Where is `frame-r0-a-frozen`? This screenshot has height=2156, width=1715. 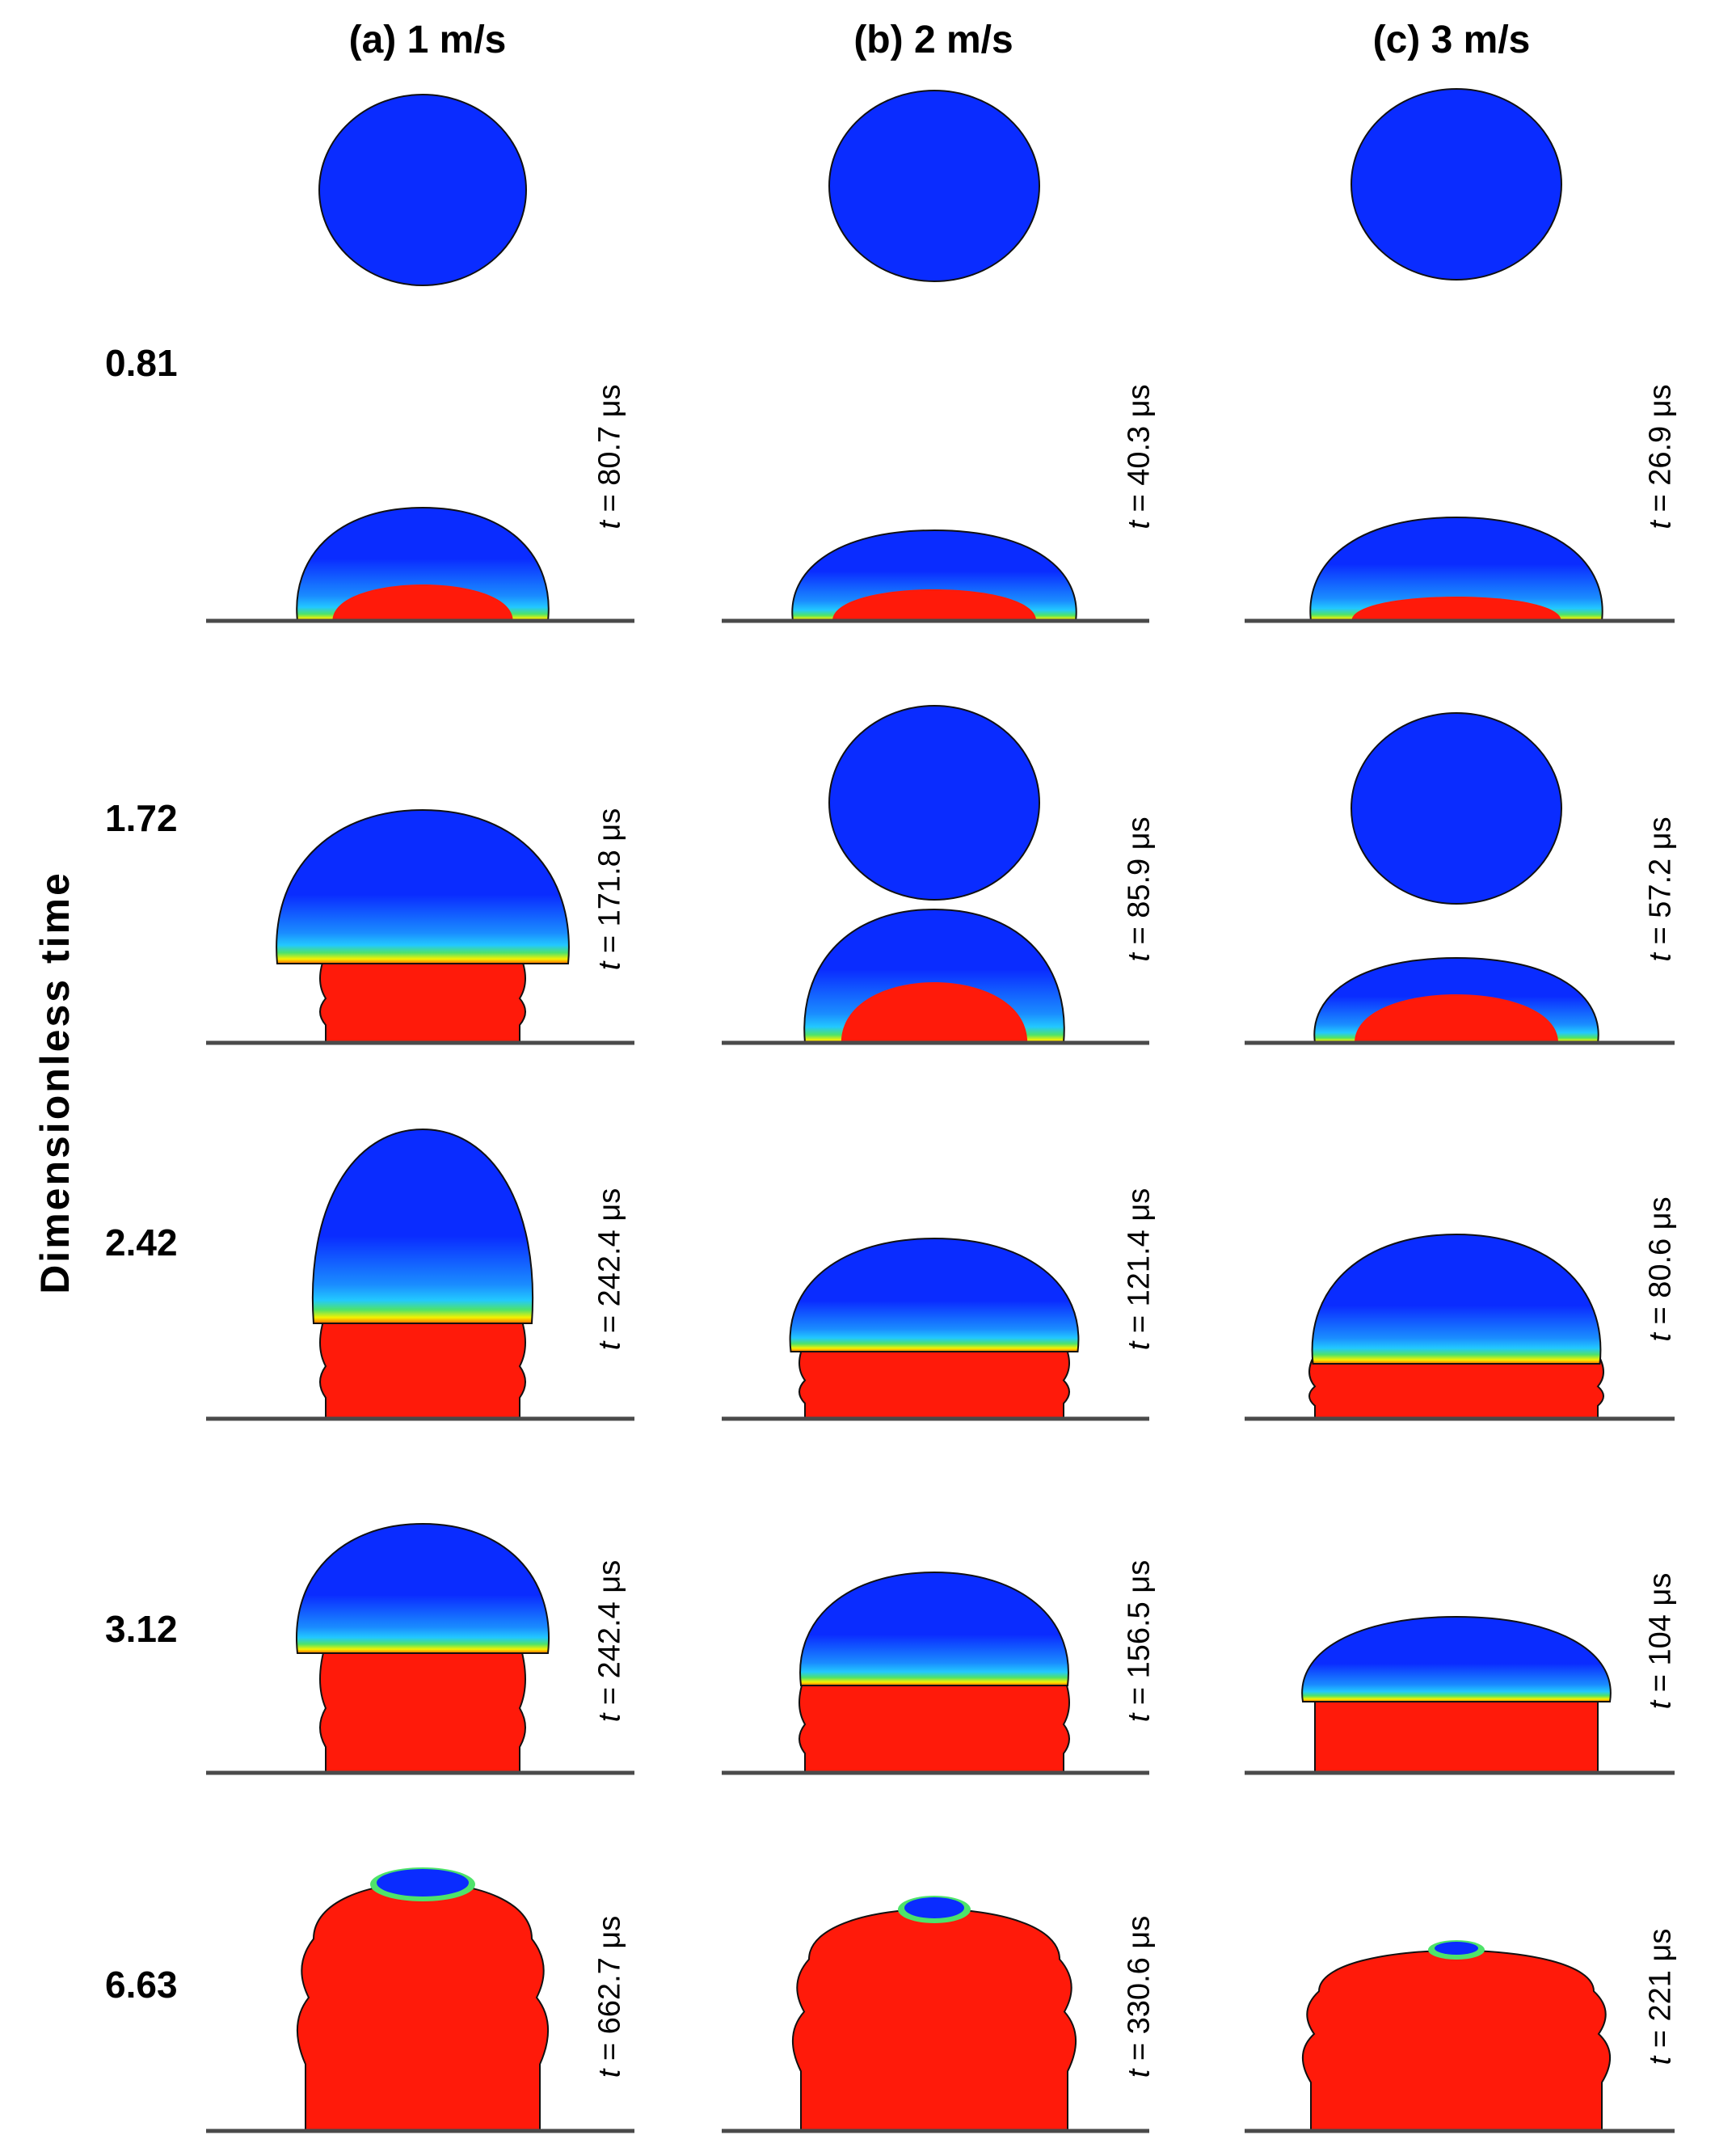
frame-r0-a-frozen is located at coordinates (422, 603).